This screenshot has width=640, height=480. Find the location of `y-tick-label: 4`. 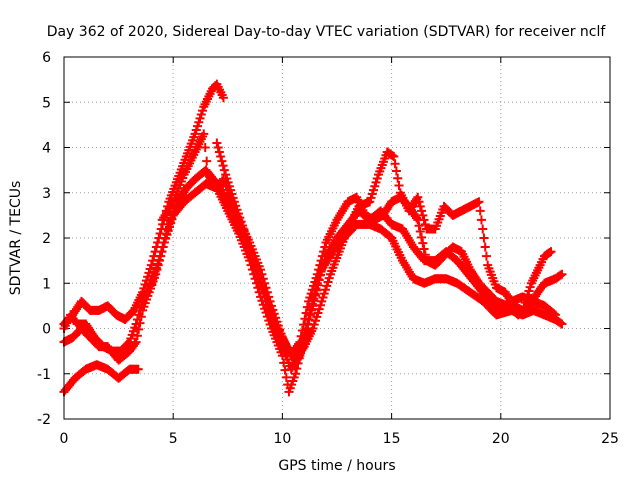

y-tick-label: 4 is located at coordinates (46, 149).